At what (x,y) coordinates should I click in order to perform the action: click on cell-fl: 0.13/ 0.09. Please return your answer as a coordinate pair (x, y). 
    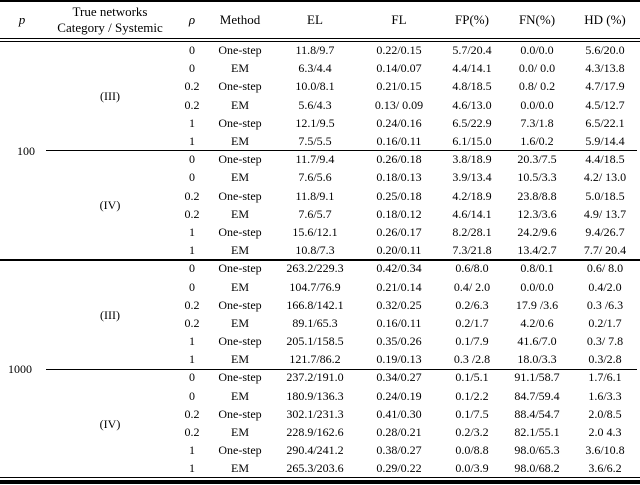
    Looking at the image, I should click on (399, 104).